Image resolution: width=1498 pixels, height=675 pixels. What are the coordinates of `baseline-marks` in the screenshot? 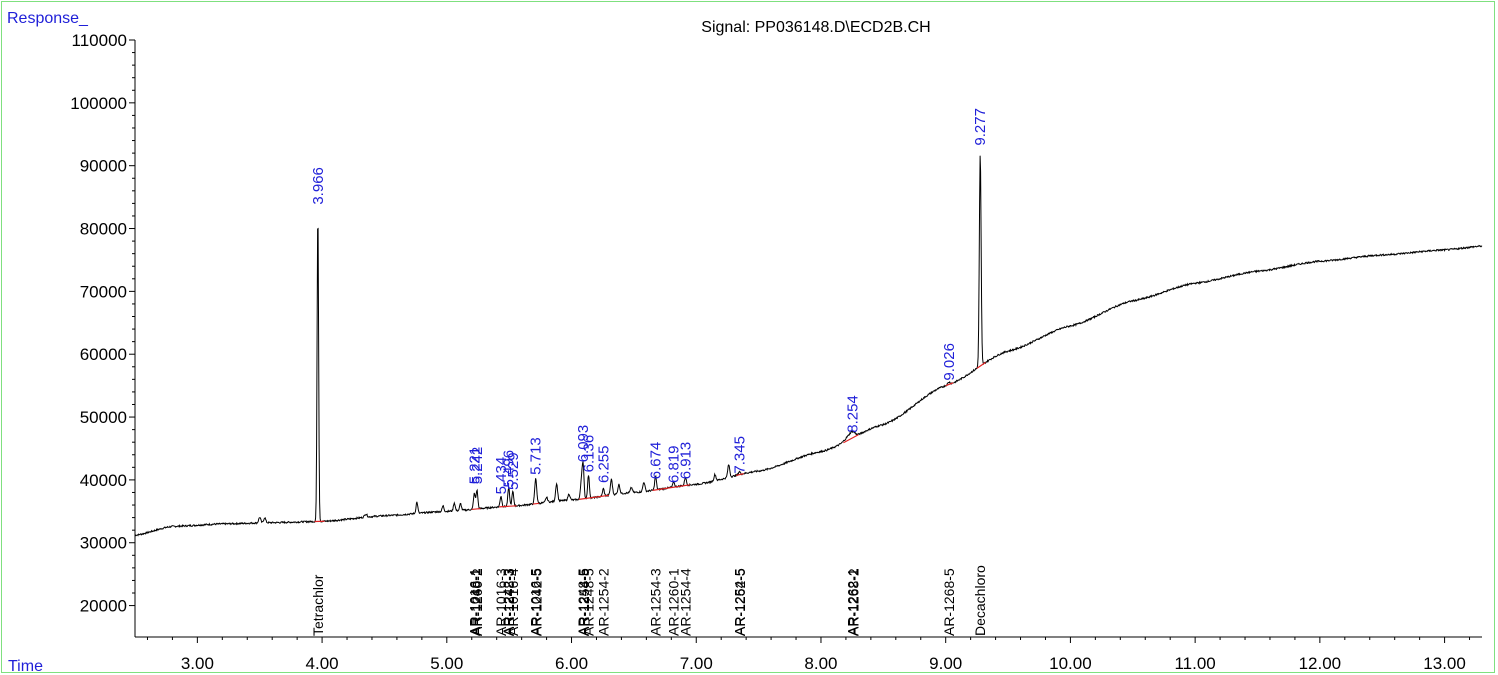 It's located at (650, 442).